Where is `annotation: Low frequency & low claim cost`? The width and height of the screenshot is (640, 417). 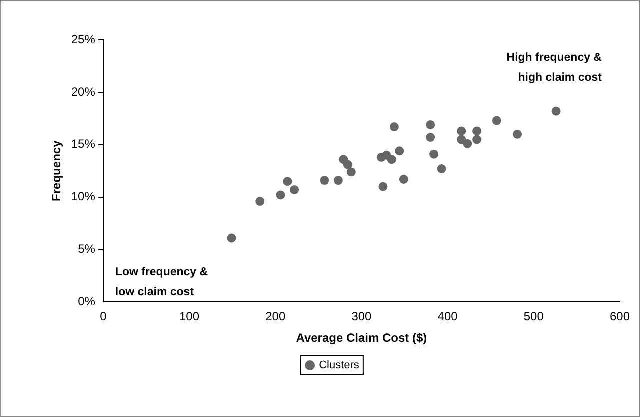
annotation: Low frequency & low claim cost is located at coordinates (161, 282).